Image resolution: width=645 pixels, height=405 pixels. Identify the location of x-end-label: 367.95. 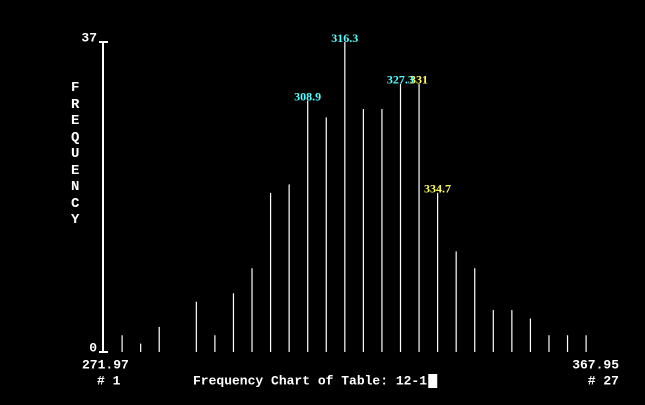
(595, 364).